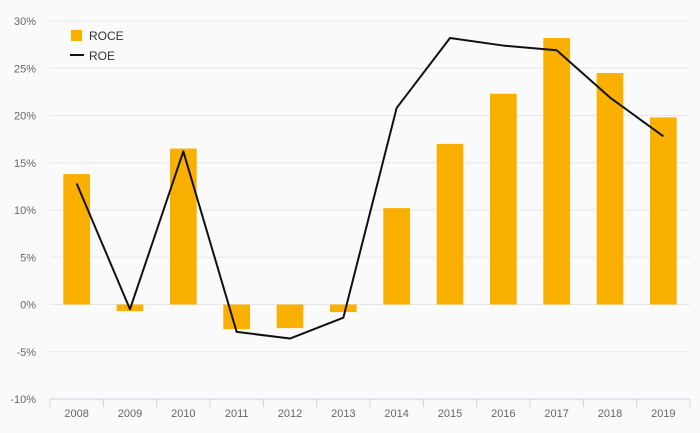 This screenshot has height=433, width=700. I want to click on y-tick-label: 20%, so click(25, 117).